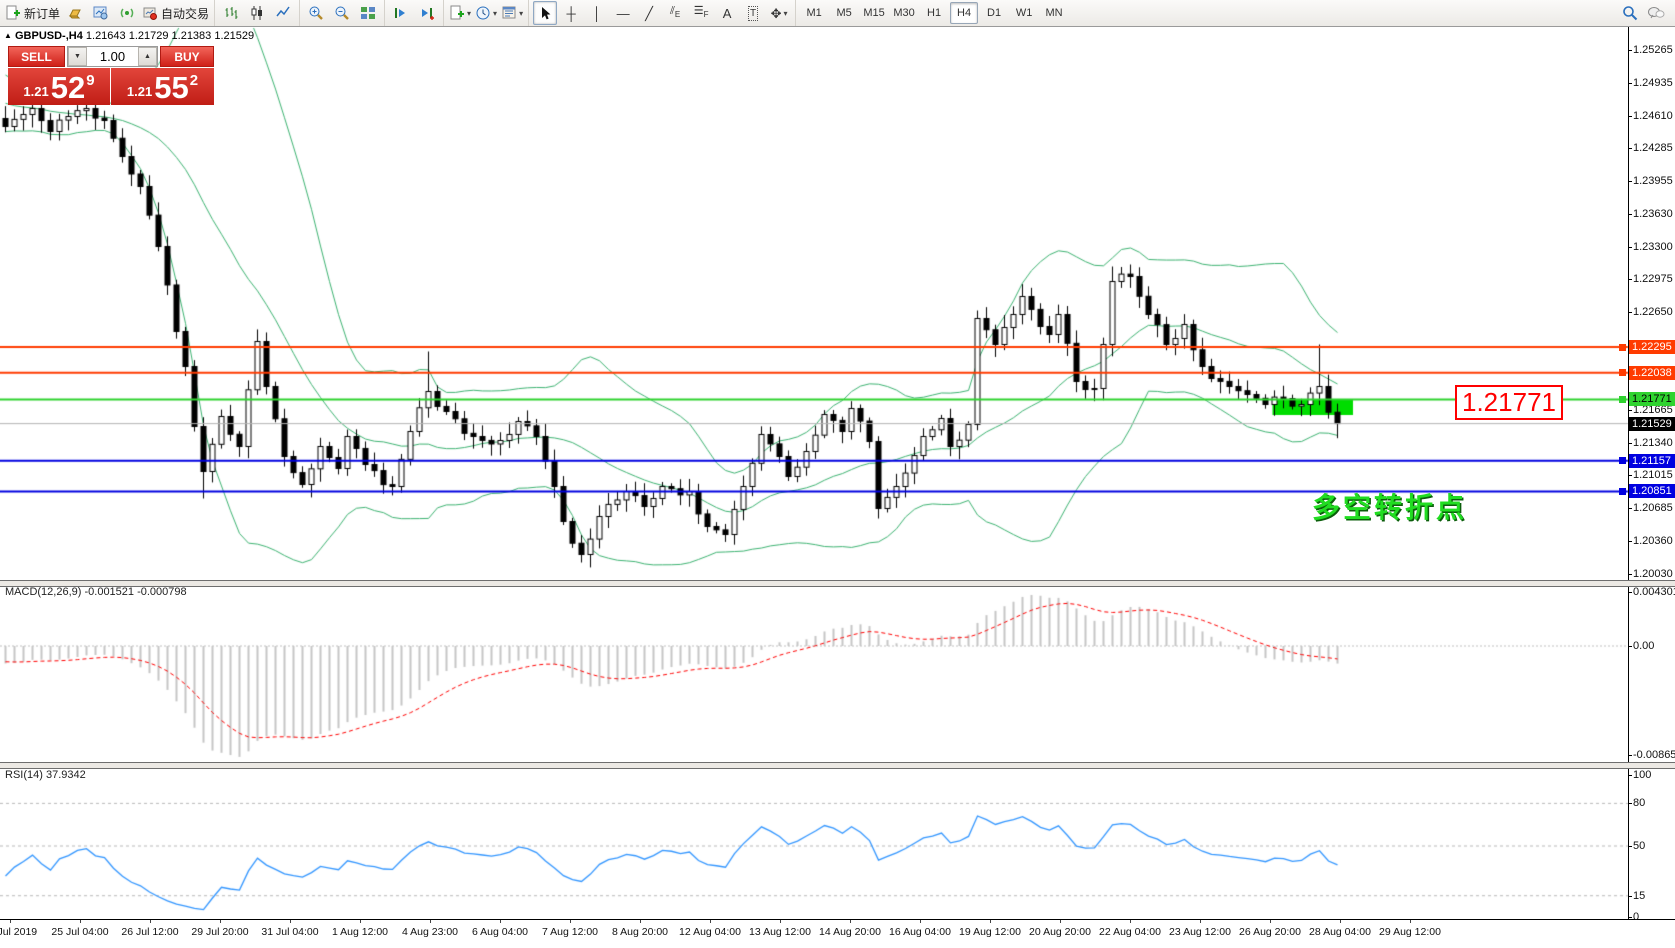 Image resolution: width=1675 pixels, height=948 pixels. What do you see at coordinates (814, 13) in the screenshot?
I see `timeframe-m1-button: M1` at bounding box center [814, 13].